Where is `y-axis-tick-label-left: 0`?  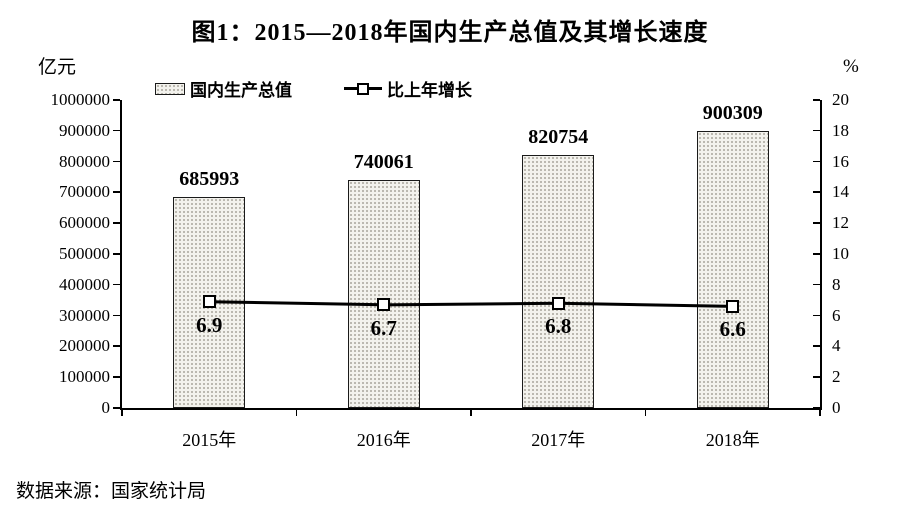
y-axis-tick-label-left: 0 is located at coordinates (106, 407).